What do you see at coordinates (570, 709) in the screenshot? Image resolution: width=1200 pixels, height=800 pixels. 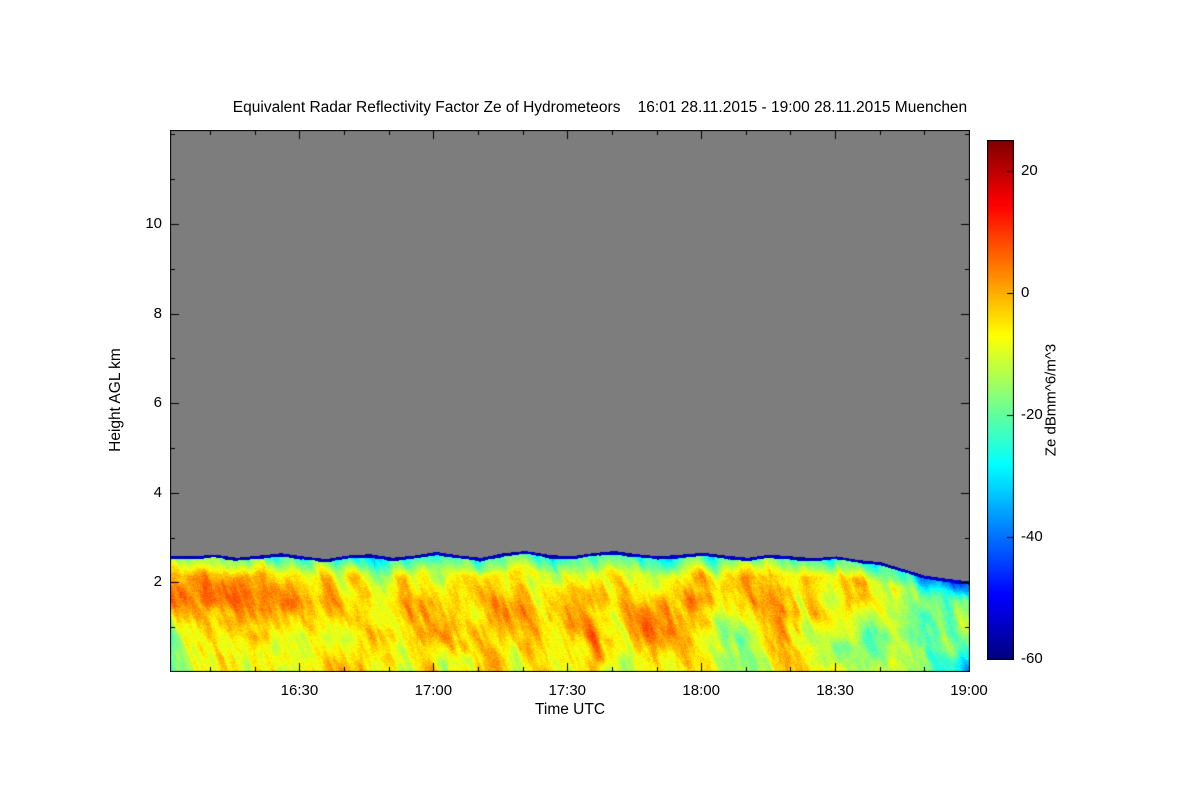 I see `x-axis-label: Time UTC` at bounding box center [570, 709].